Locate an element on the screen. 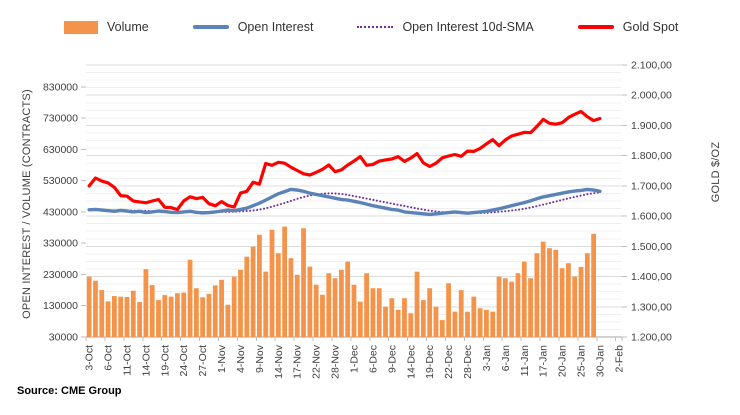 This screenshot has width=740, height=415. open-interest-line is located at coordinates (344, 202).